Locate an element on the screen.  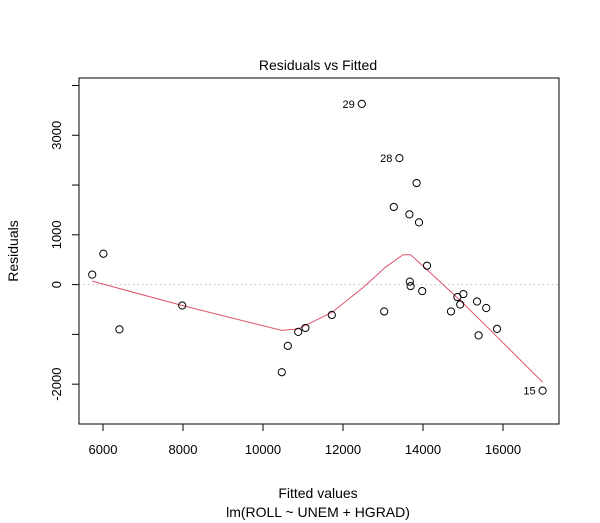
x-tick-label: 8000 is located at coordinates (183, 449).